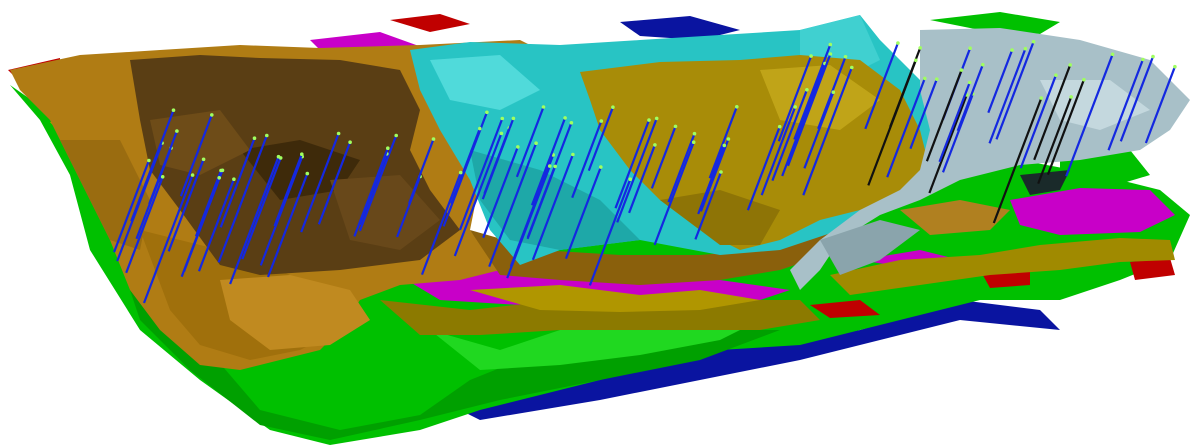  What do you see at coordinates (1092, 211) in the screenshot?
I see `magenta-right` at bounding box center [1092, 211].